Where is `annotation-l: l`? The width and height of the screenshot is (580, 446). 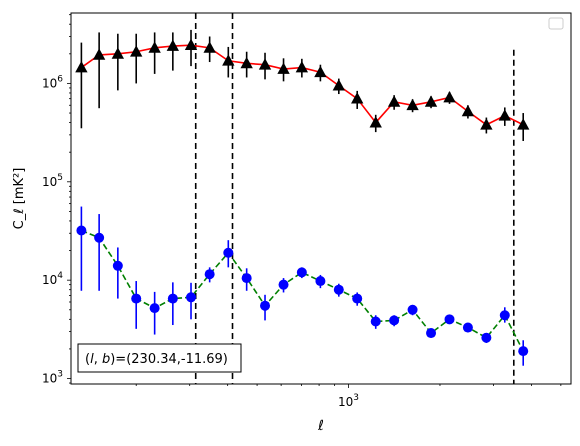 annotation-l: l is located at coordinates (92, 359).